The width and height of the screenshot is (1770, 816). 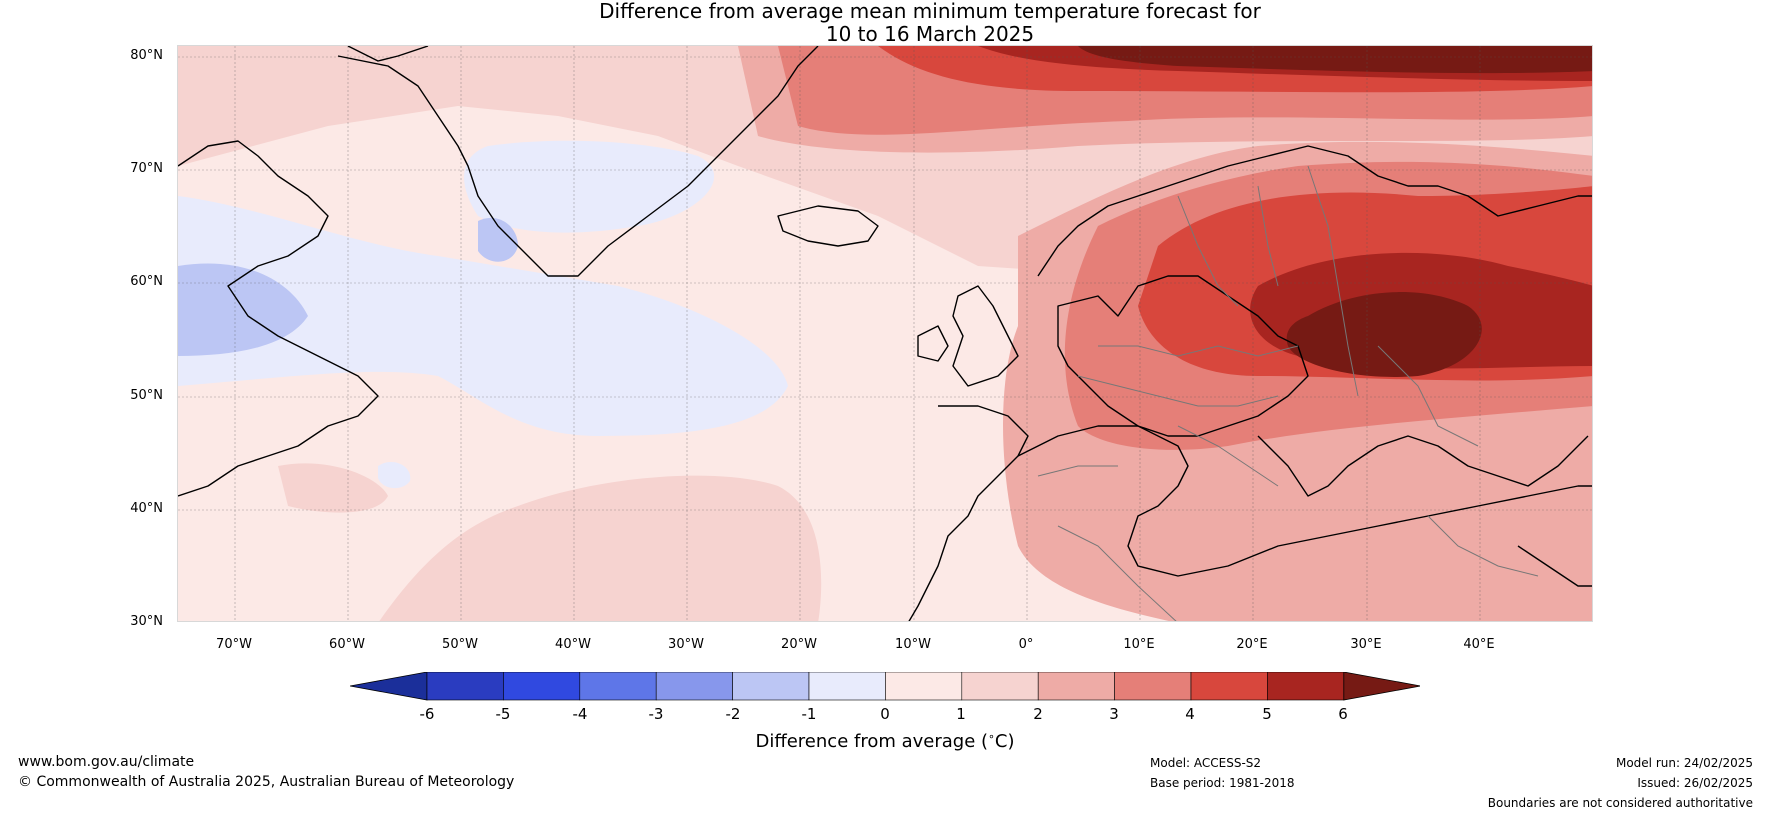 What do you see at coordinates (503, 714) in the screenshot?
I see `colorbar-tick-label: -5` at bounding box center [503, 714].